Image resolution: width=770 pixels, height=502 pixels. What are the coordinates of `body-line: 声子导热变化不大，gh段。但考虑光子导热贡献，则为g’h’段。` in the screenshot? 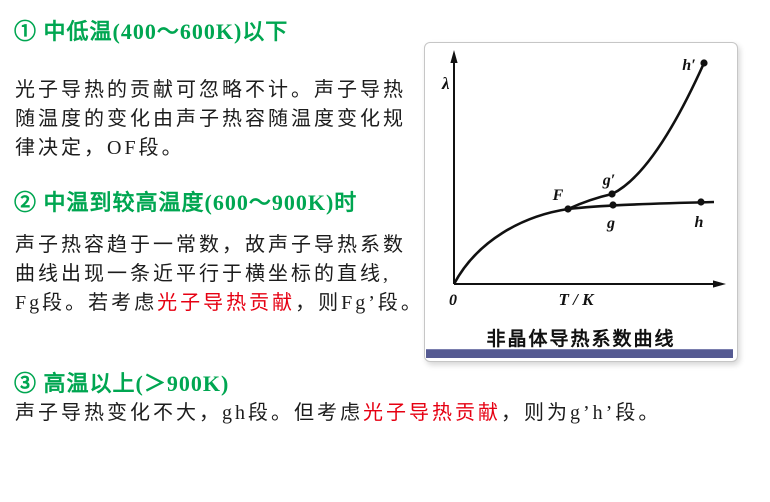 It's located at (336, 413).